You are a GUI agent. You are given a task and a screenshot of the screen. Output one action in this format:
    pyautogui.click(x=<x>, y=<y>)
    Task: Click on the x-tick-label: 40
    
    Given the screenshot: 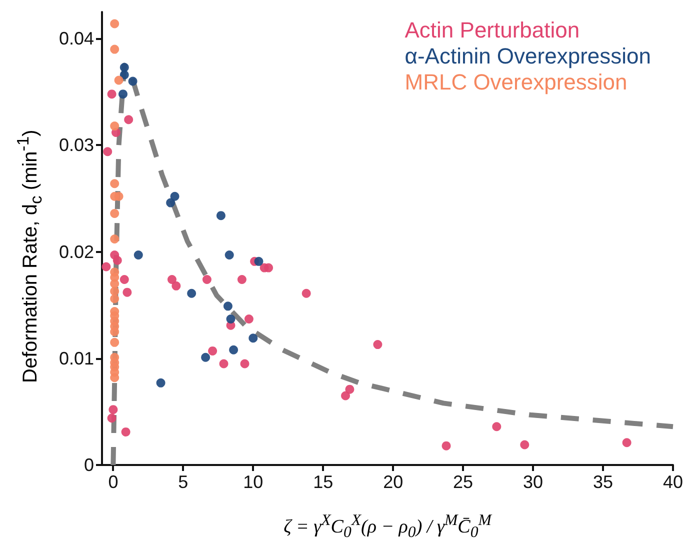 What is the action you would take?
    pyautogui.click(x=673, y=482)
    